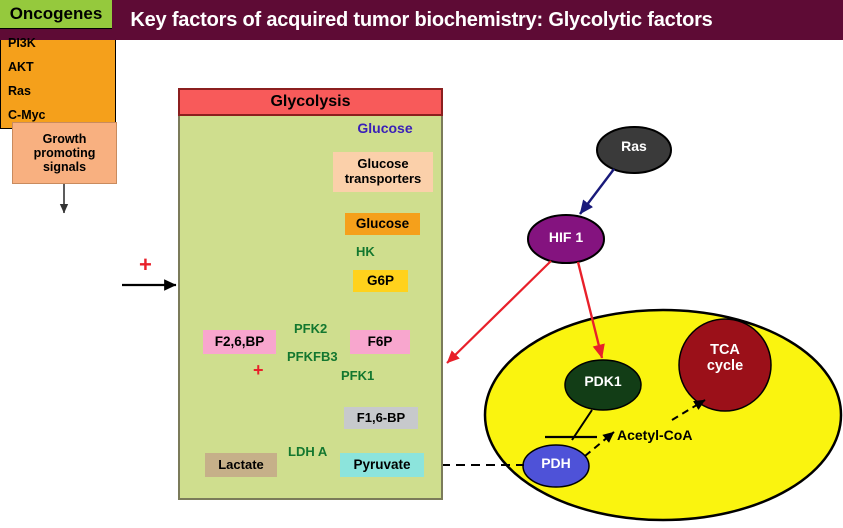  I want to click on oncogene-item-ras: Ras, so click(19, 91).